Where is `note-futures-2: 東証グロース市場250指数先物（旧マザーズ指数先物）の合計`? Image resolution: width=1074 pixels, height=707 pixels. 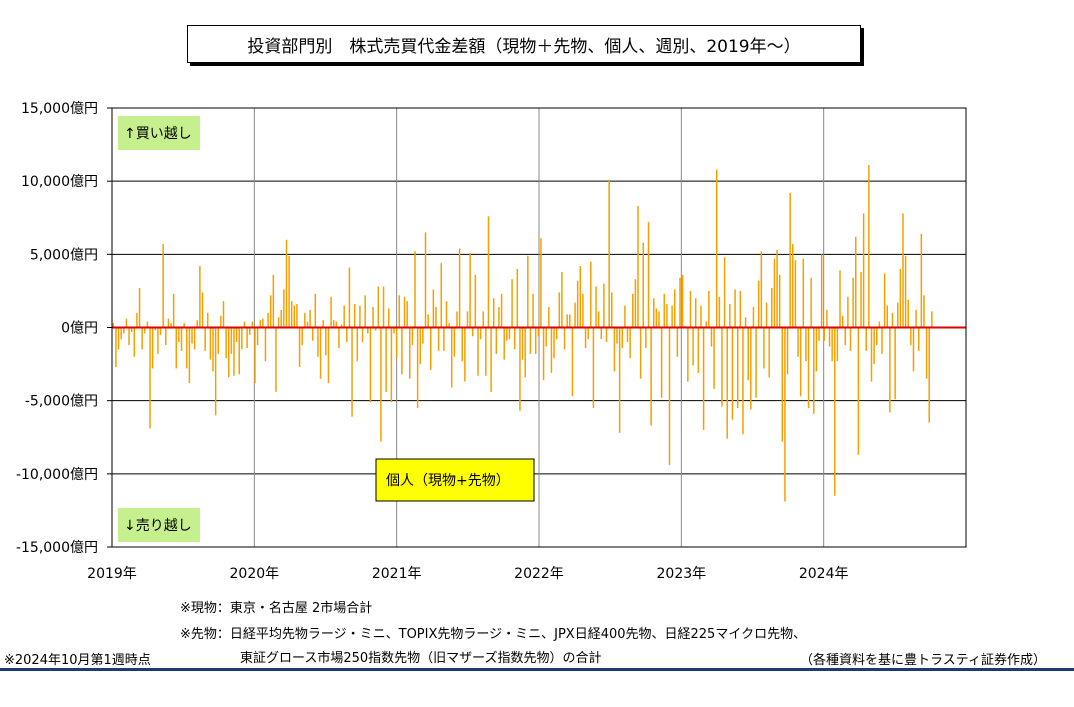
note-futures-2: 東証グロース市場250指数先物（旧マザーズ指数先物）の合計 is located at coordinates (421, 658).